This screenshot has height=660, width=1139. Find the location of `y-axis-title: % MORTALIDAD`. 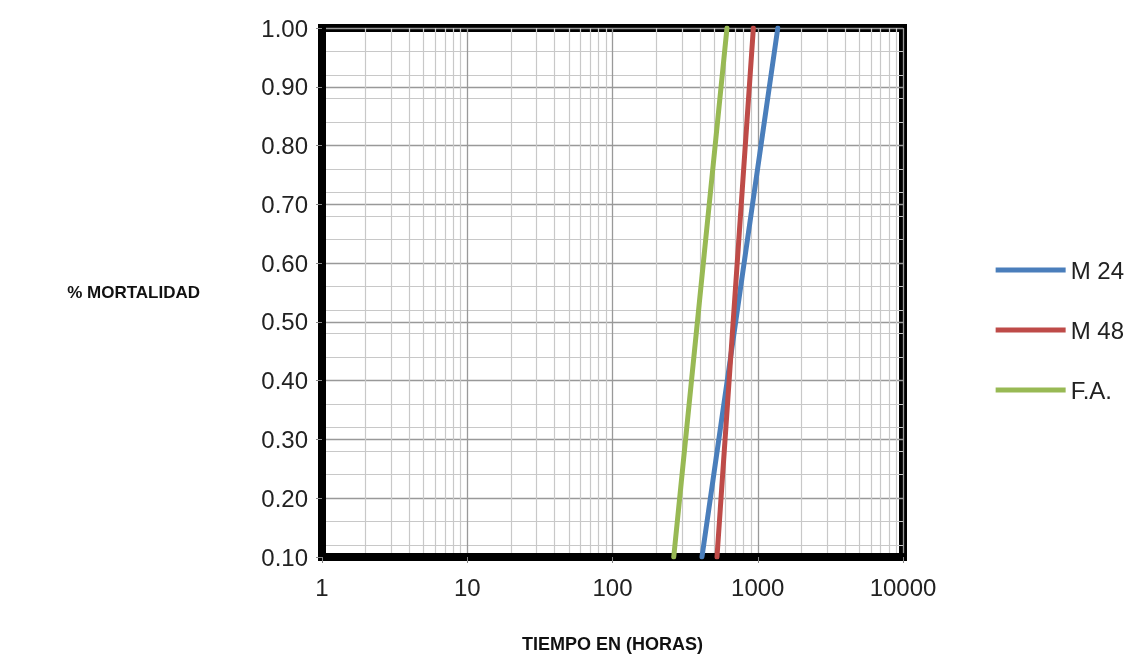

y-axis-title: % MORTALIDAD is located at coordinates (133, 292).